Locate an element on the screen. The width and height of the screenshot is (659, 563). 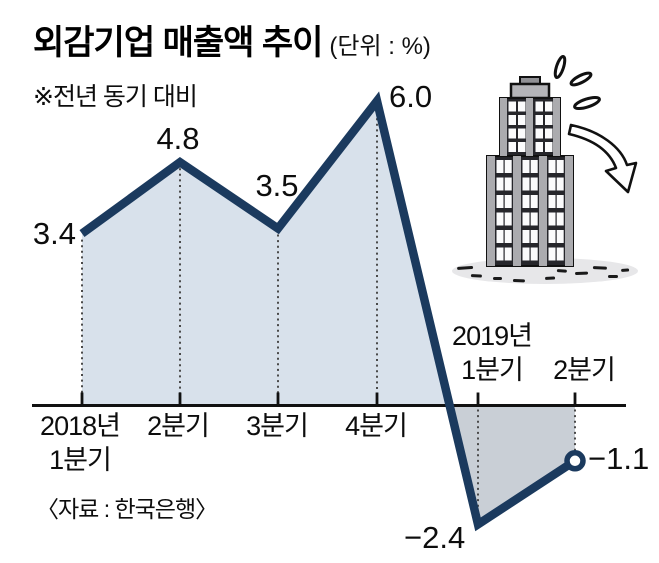
value-label-2019q2: −1.1 is located at coordinates (619, 458).